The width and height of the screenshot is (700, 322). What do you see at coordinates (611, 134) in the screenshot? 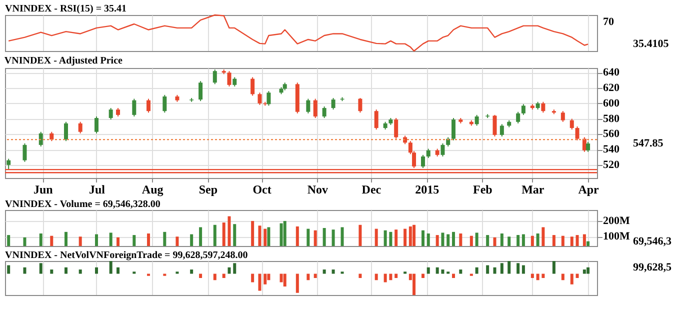
I see `y-tick-label: 560` at bounding box center [611, 134].